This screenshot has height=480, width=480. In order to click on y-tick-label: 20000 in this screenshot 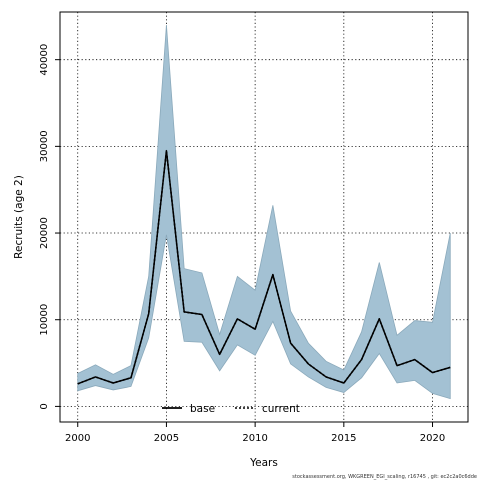, I will do `click(44, 233)`.